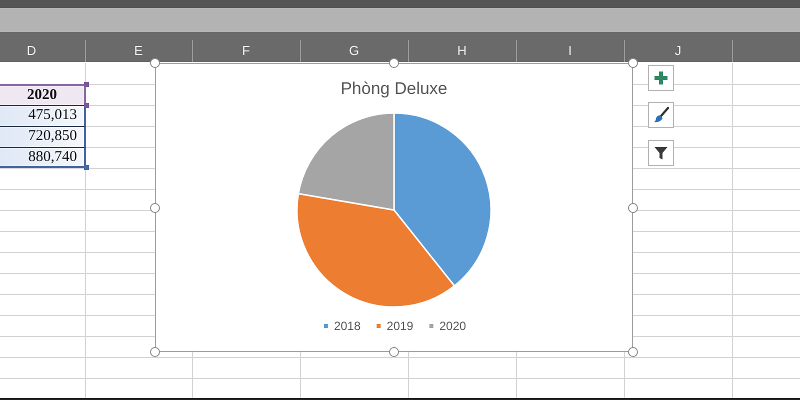 This screenshot has width=800, height=400. I want to click on legend-label: 2020, so click(452, 326).